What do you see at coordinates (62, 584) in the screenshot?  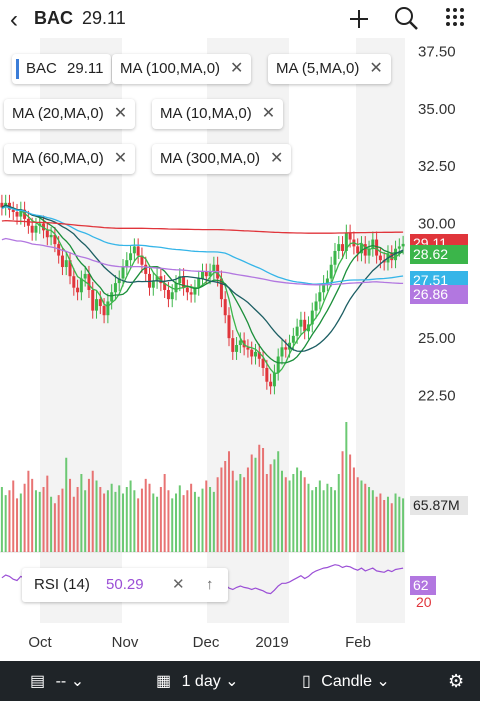 I see `rsi-label: RSI (14)` at bounding box center [62, 584].